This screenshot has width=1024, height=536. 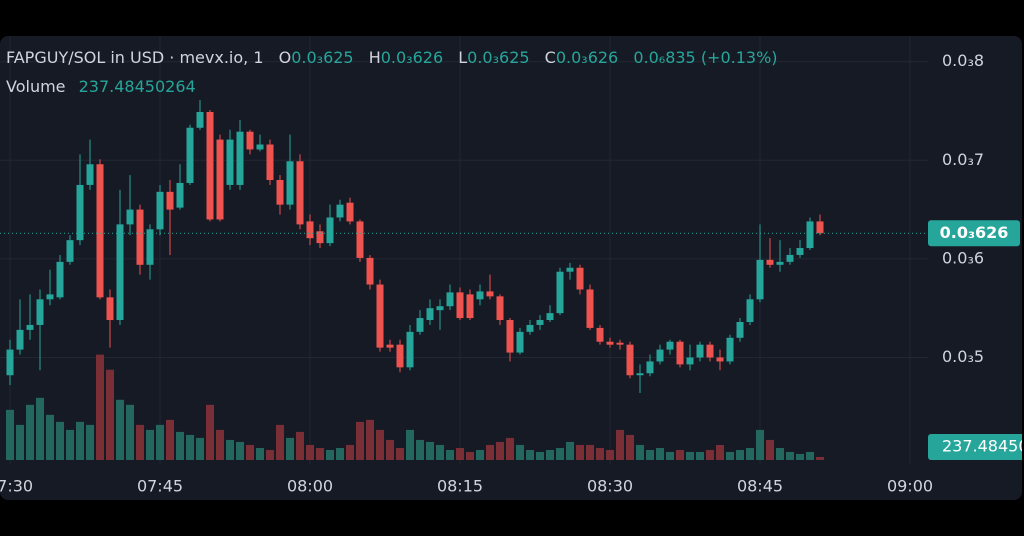 What do you see at coordinates (963, 159) in the screenshot?
I see `y-tick-label: 0.0₃7` at bounding box center [963, 159].